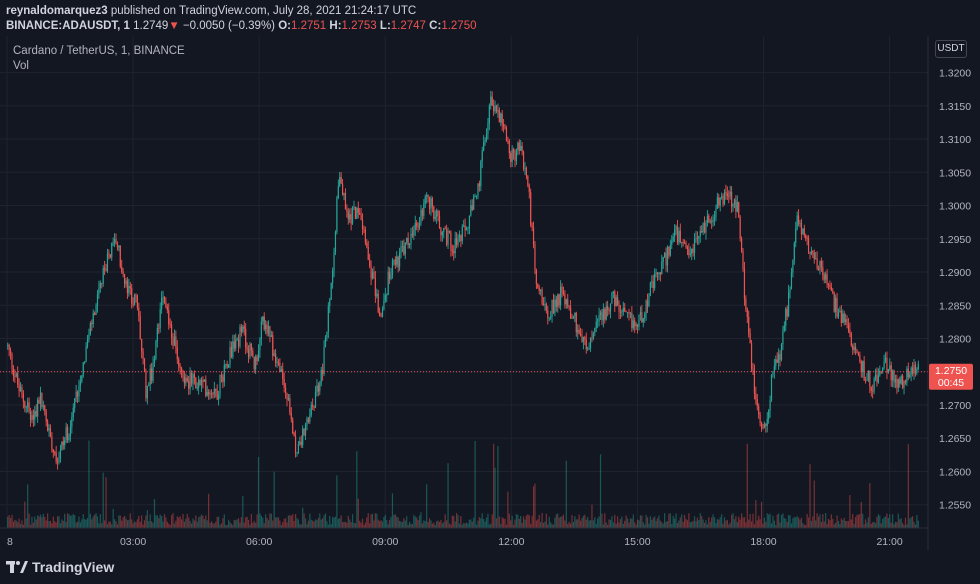 This screenshot has width=980, height=584. Describe the element at coordinates (951, 49) in the screenshot. I see `currency-badge: USDT` at that location.